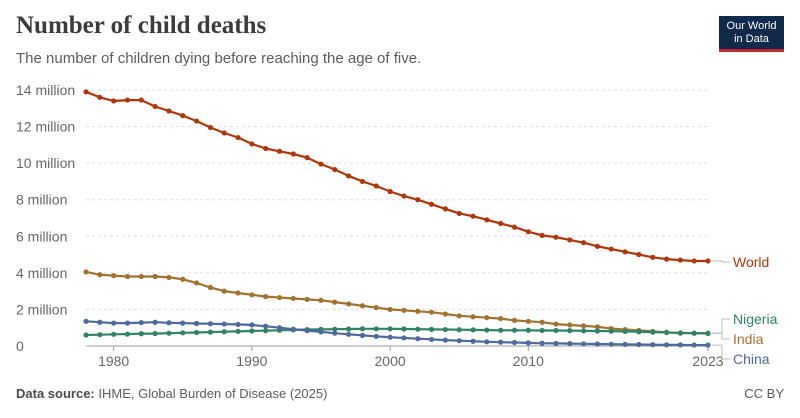  Describe the element at coordinates (721, 326) in the screenshot. I see `label-connector-nigeria` at that location.